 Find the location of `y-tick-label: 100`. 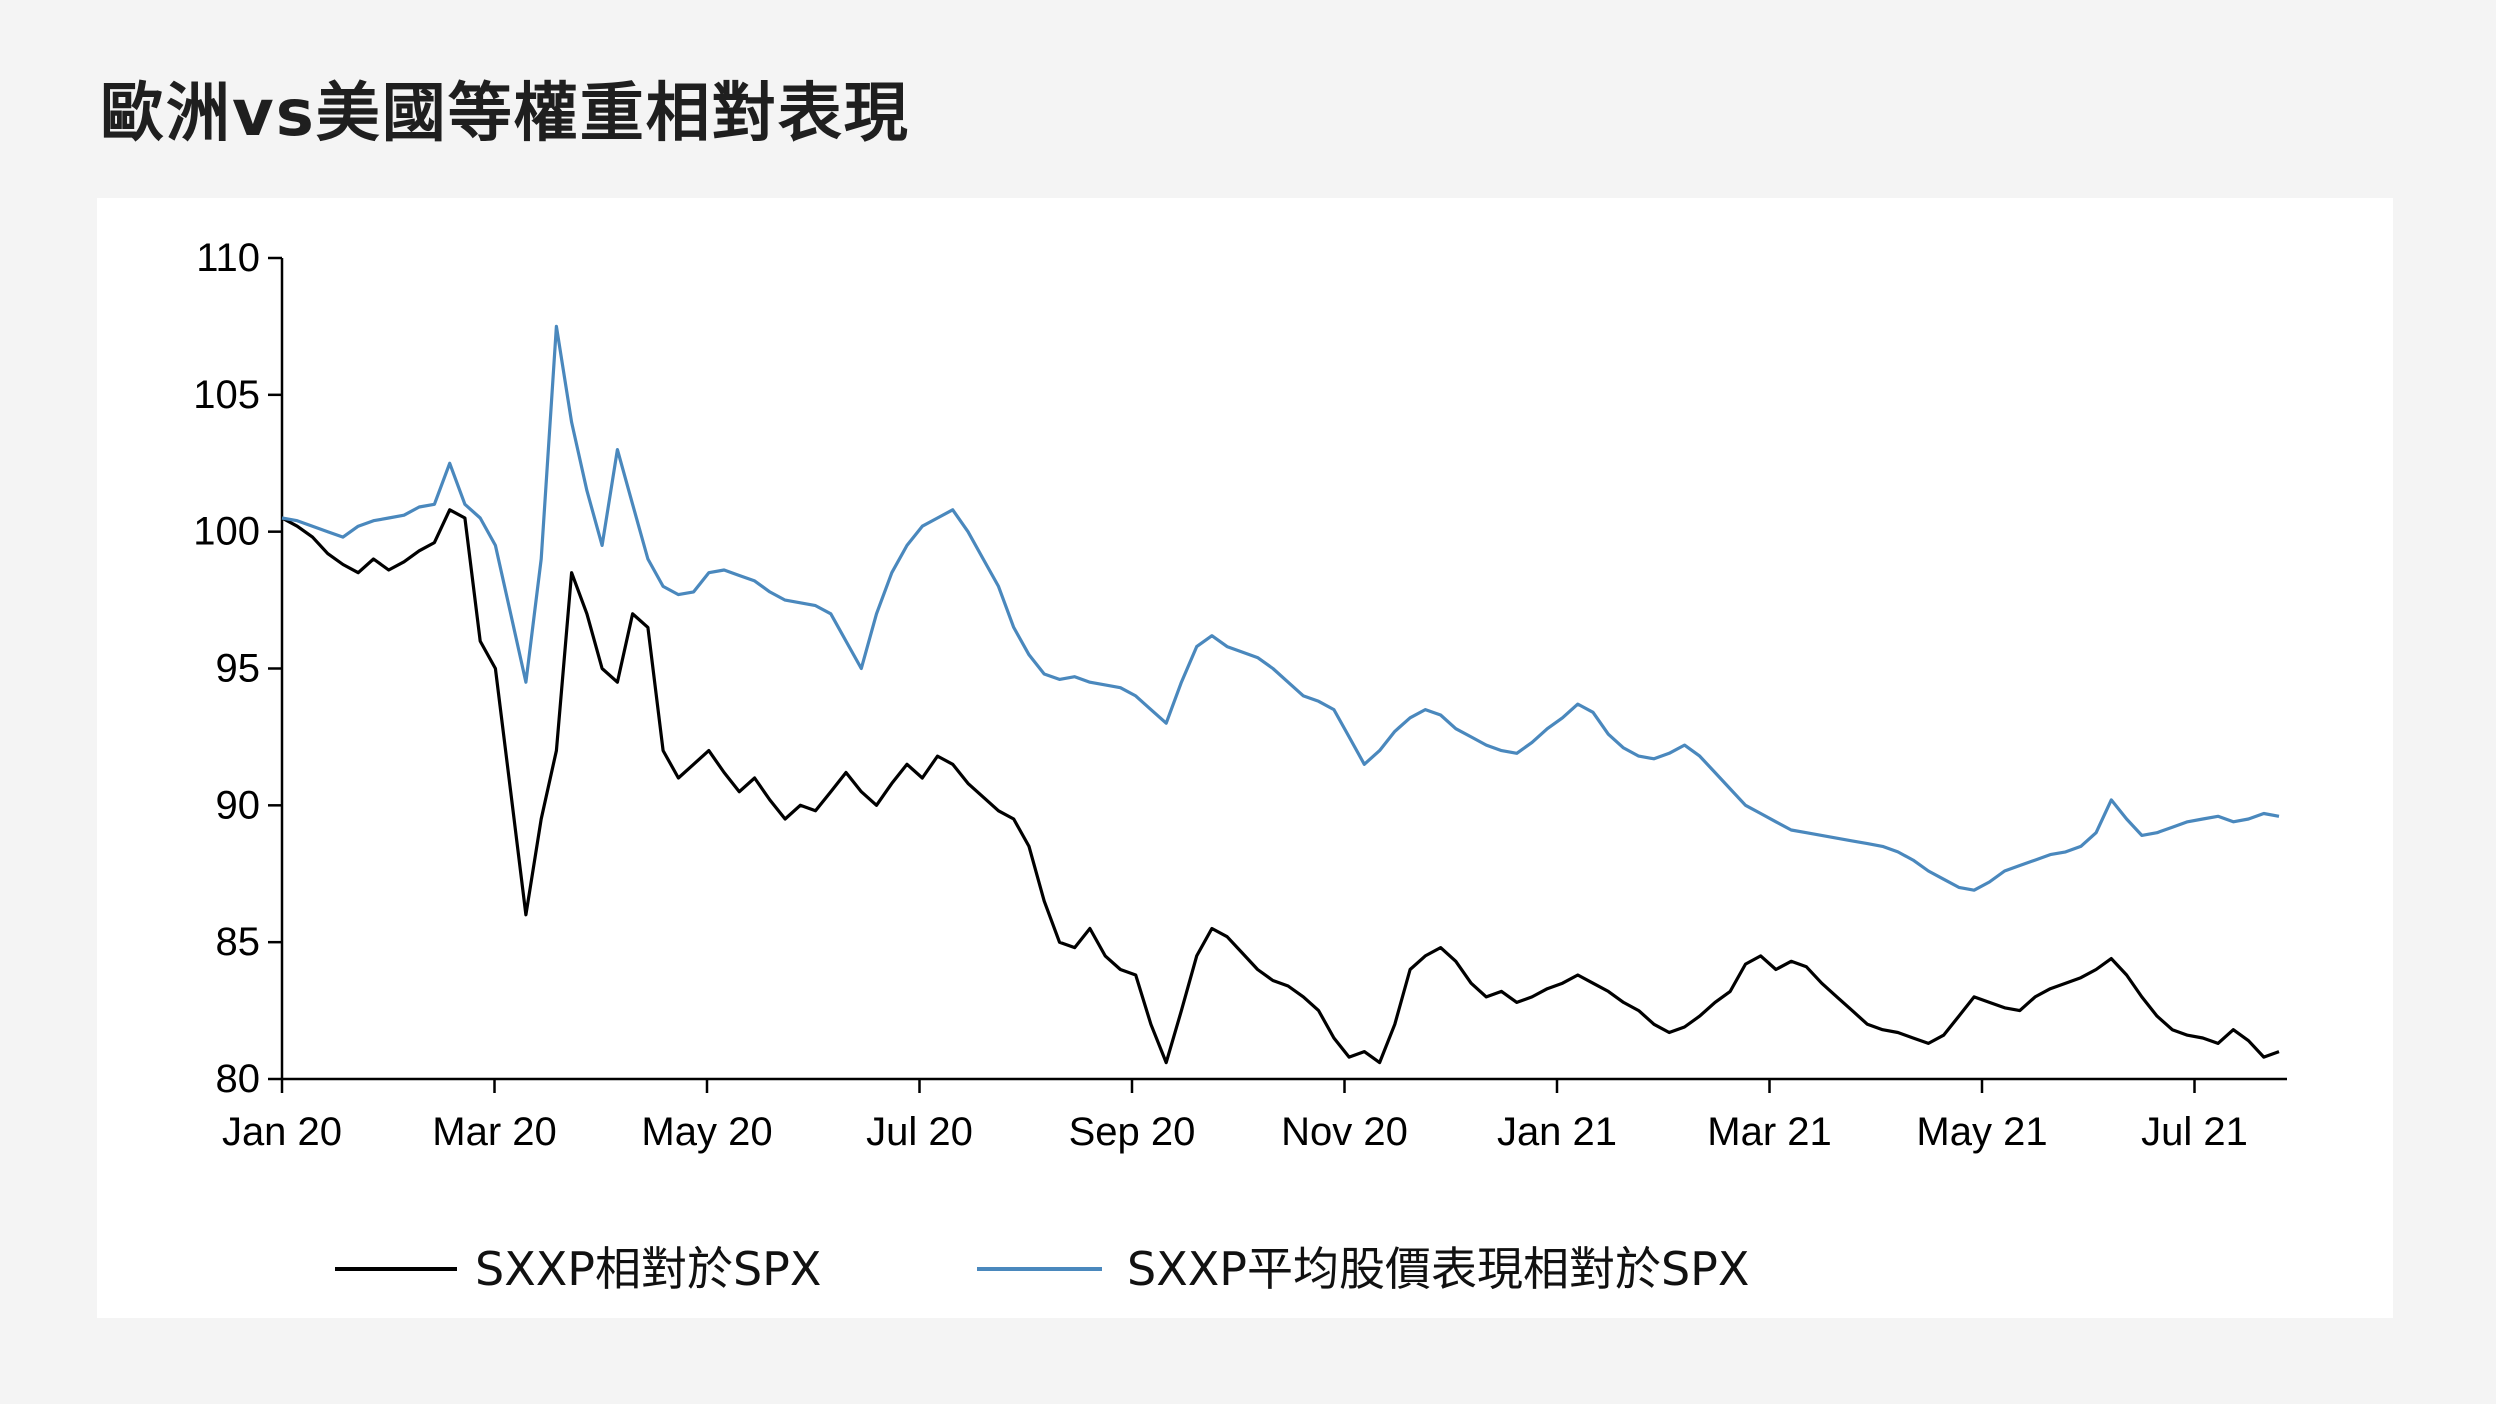

y-tick-label: 100 is located at coordinates (226, 532).